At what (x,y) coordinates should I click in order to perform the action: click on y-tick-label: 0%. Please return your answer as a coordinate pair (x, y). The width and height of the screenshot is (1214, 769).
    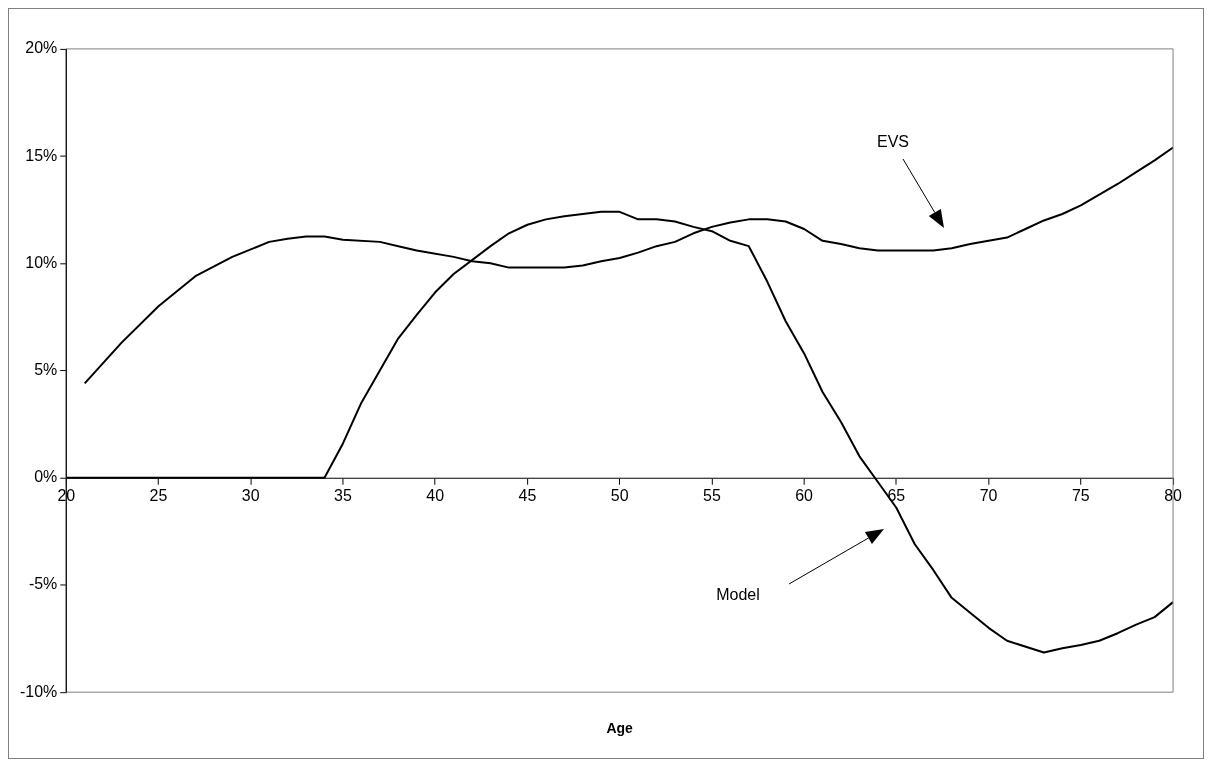
    Looking at the image, I should click on (46, 477).